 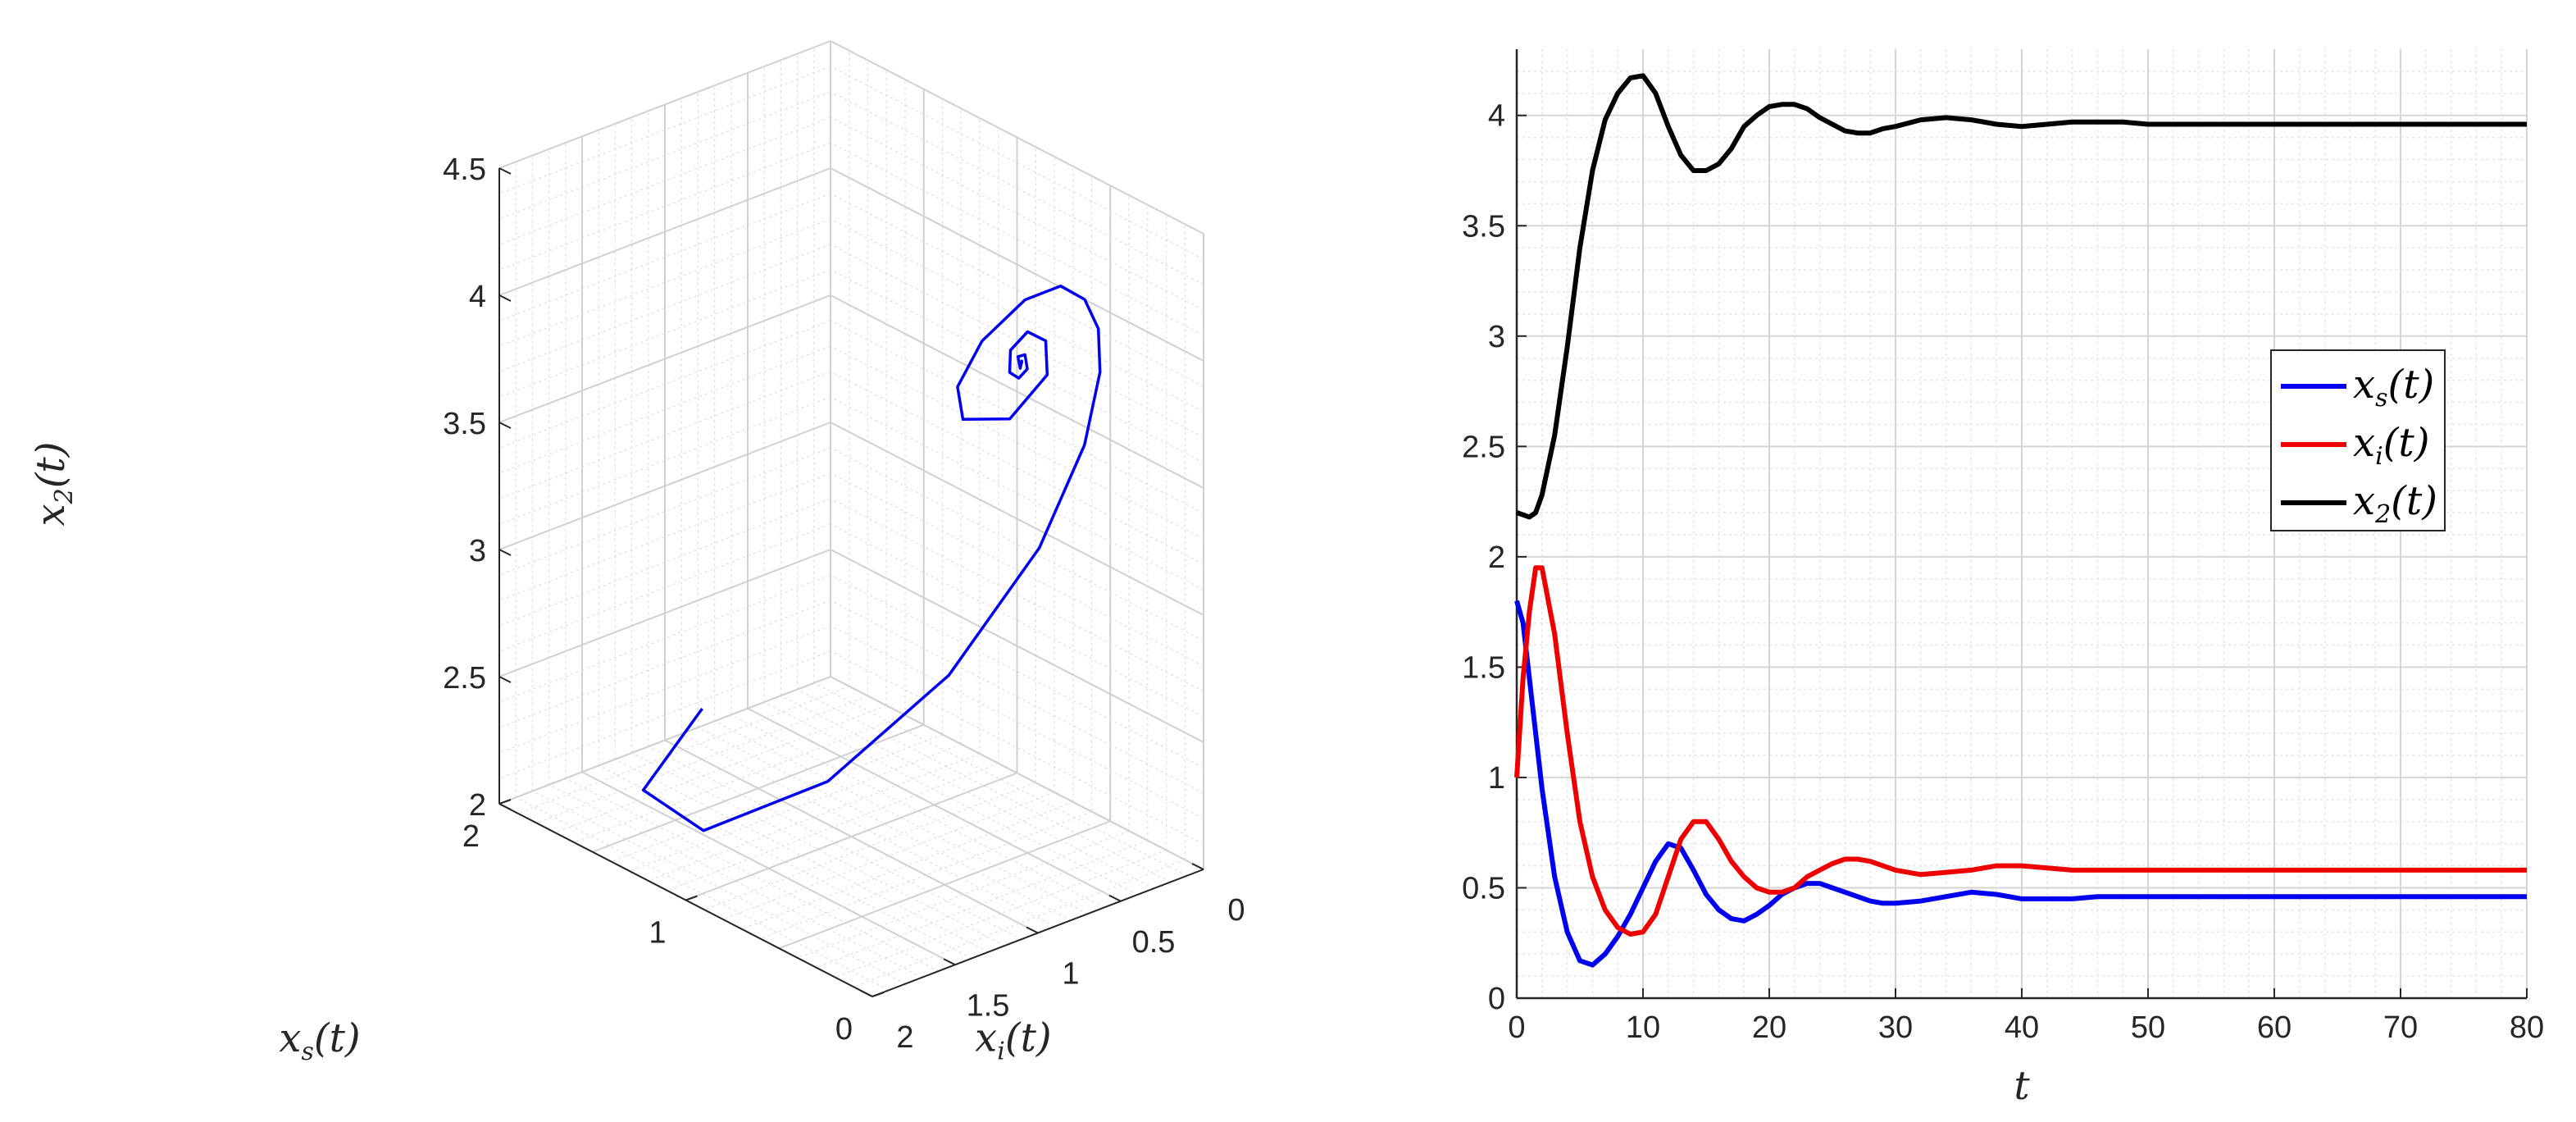 I want to click on xs-axis-label-sub: s, so click(x=307, y=1052).